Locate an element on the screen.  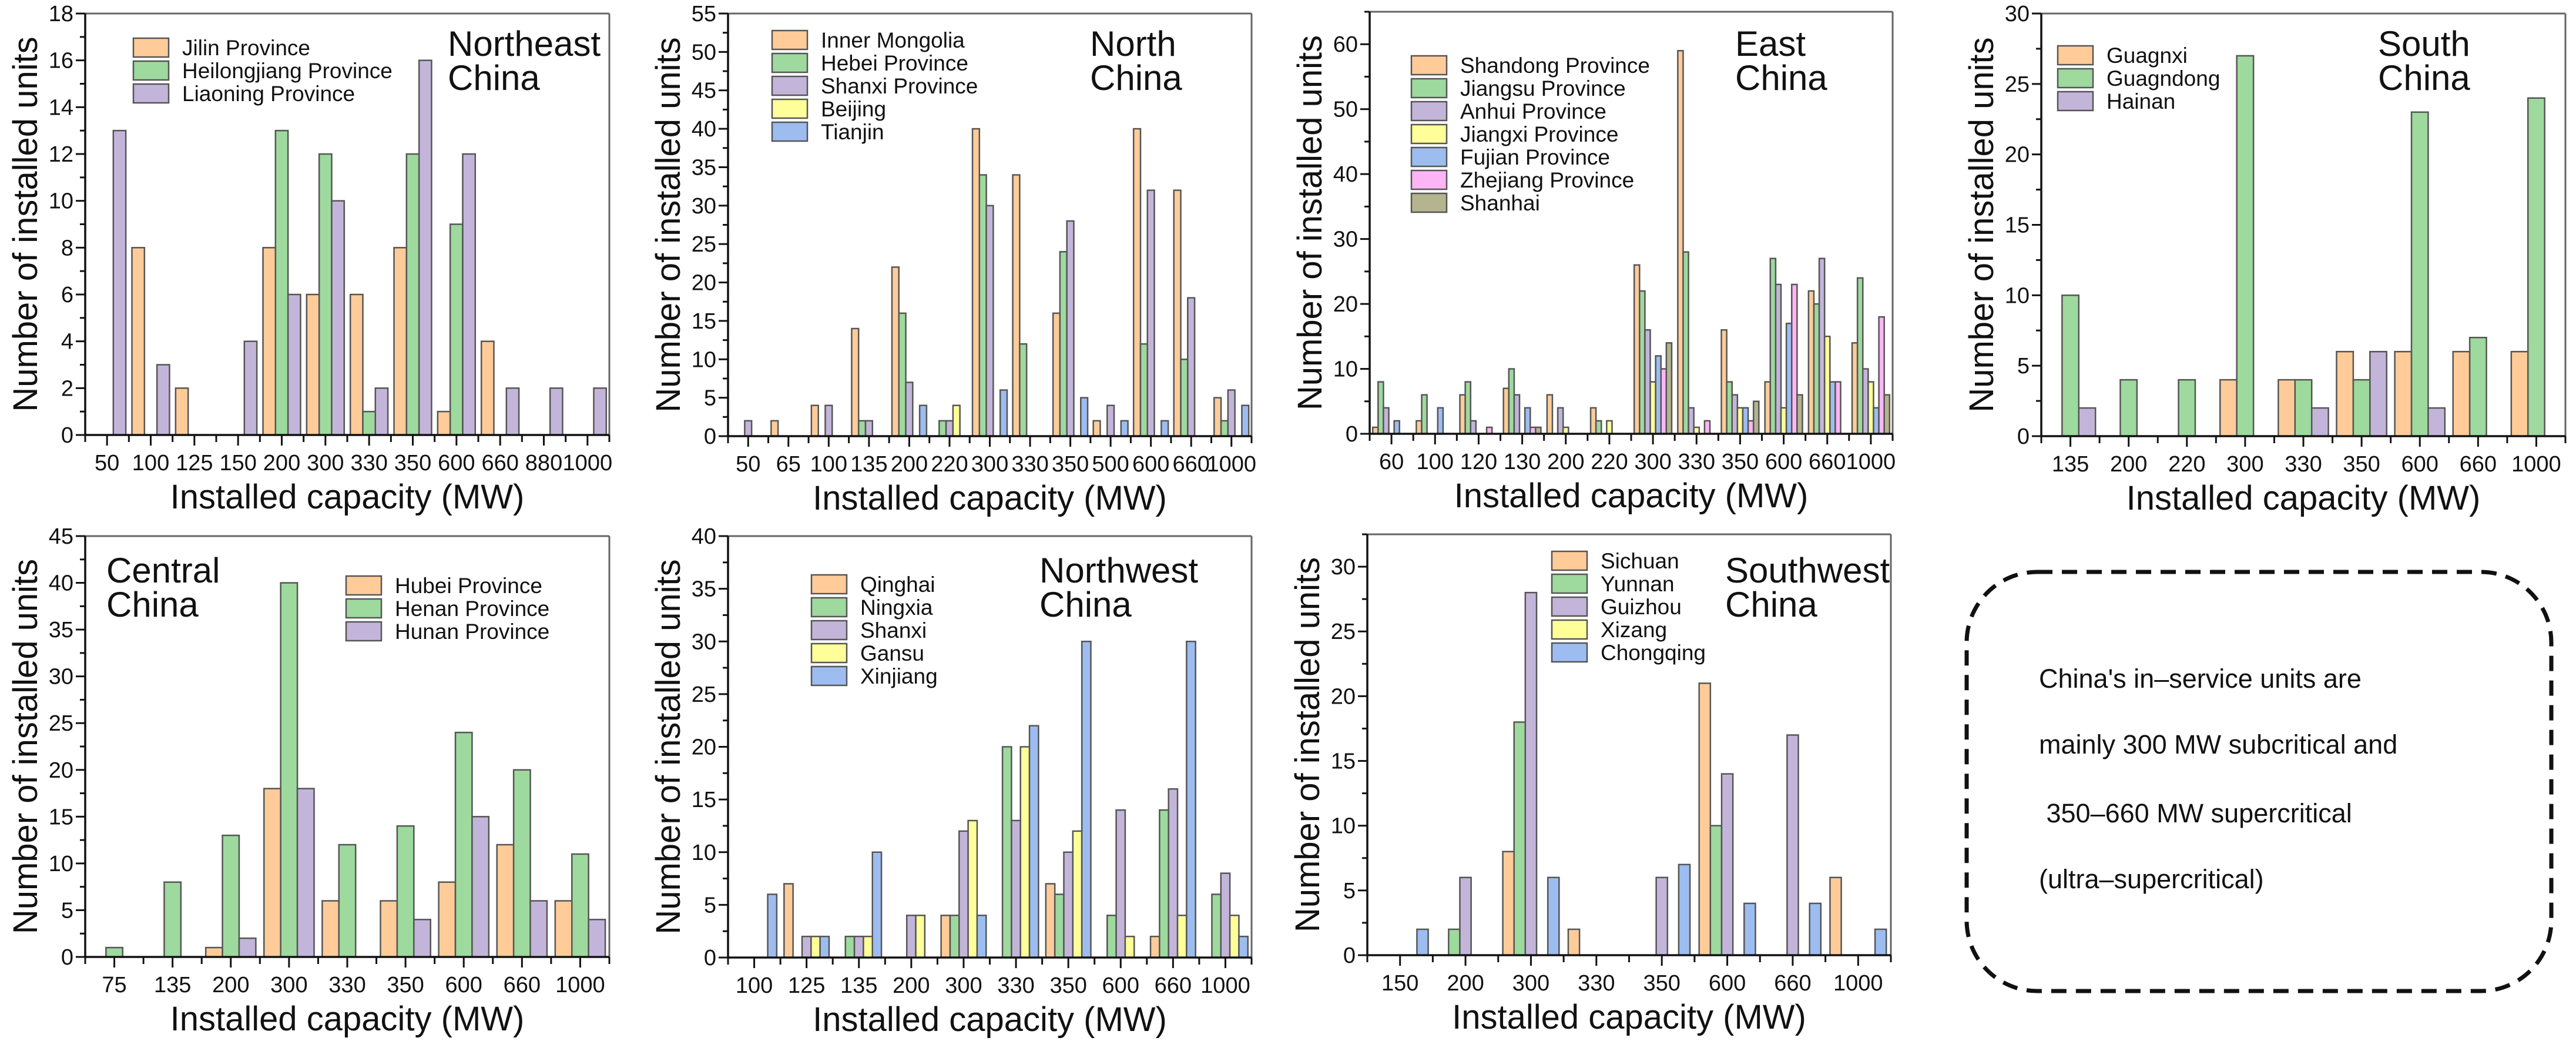
x-tick-label: 660 is located at coordinates (1173, 985).